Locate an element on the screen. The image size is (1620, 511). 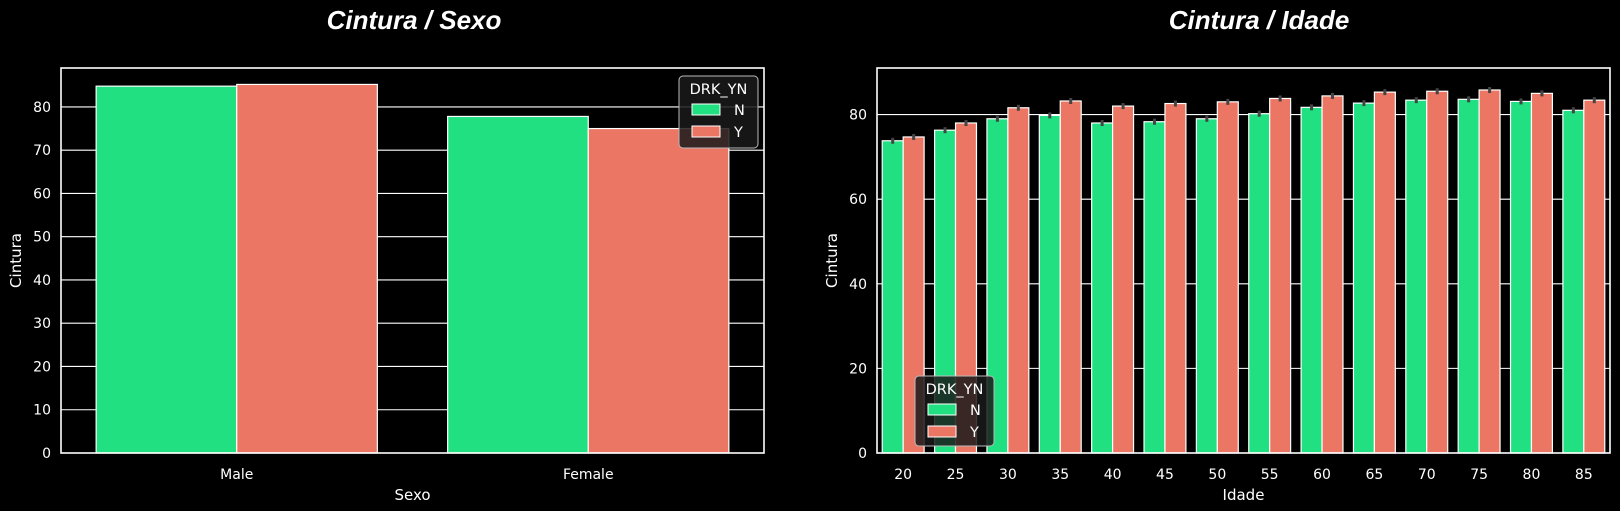
x-tick-label: 40 is located at coordinates (1113, 475).